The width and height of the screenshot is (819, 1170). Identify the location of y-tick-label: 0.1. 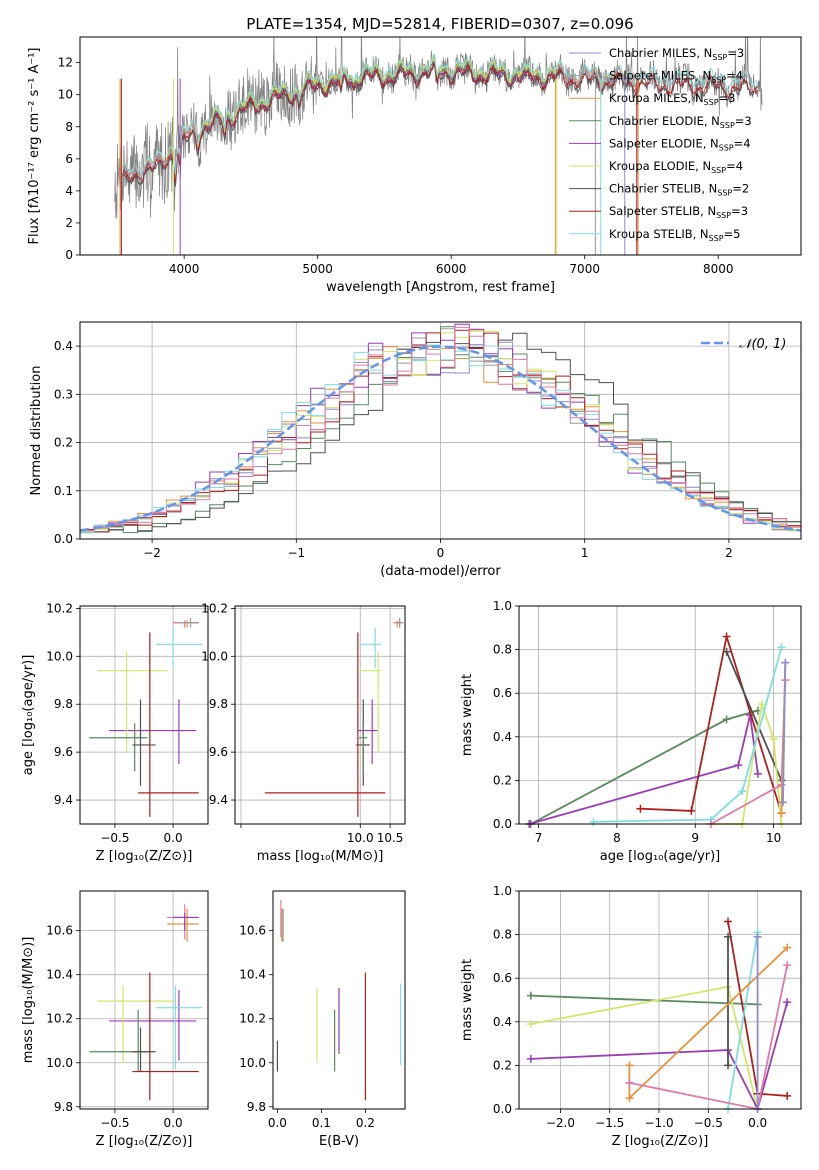
(63, 491).